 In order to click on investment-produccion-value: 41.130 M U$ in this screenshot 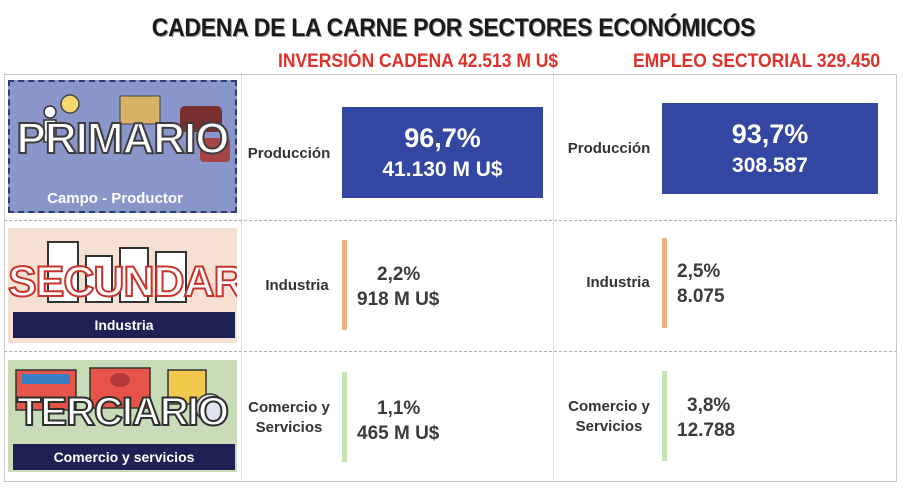, I will do `click(442, 169)`.